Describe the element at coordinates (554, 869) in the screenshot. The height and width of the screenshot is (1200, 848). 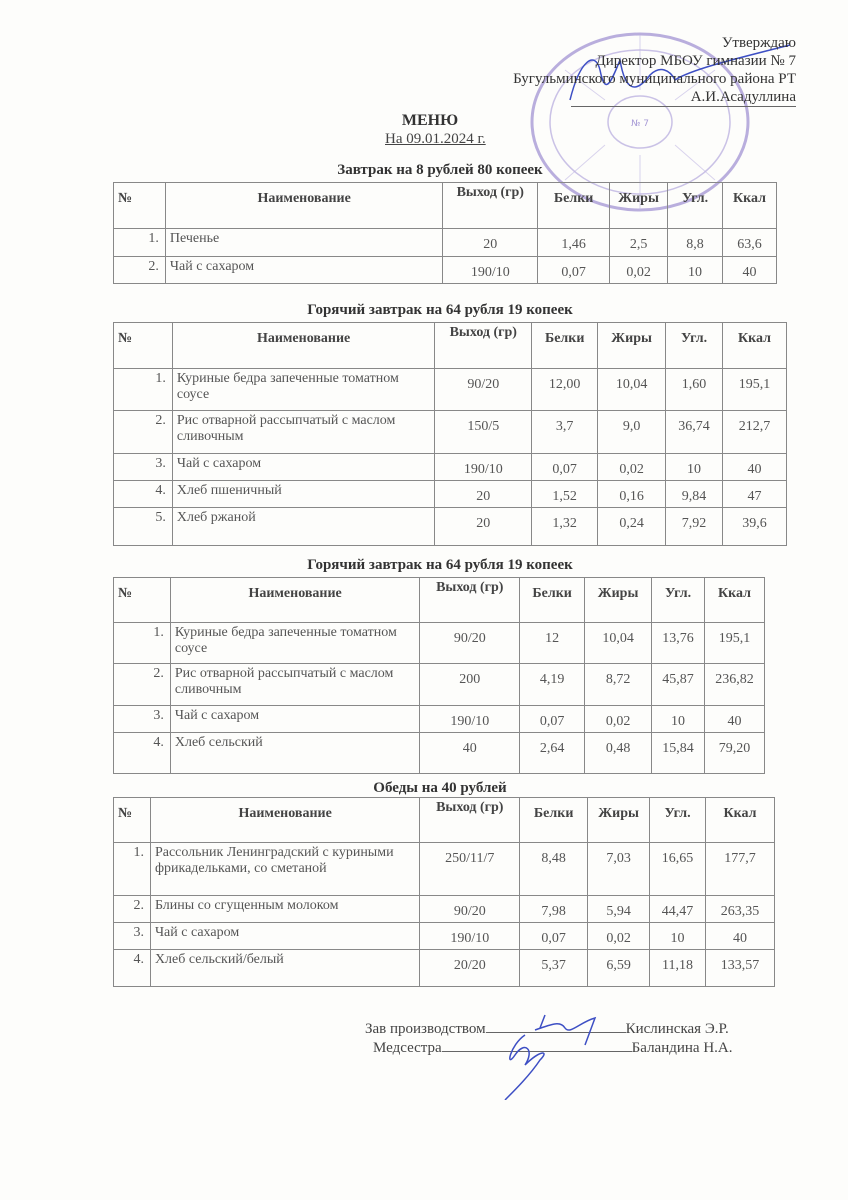
I see `item-protein: 8,48` at that location.